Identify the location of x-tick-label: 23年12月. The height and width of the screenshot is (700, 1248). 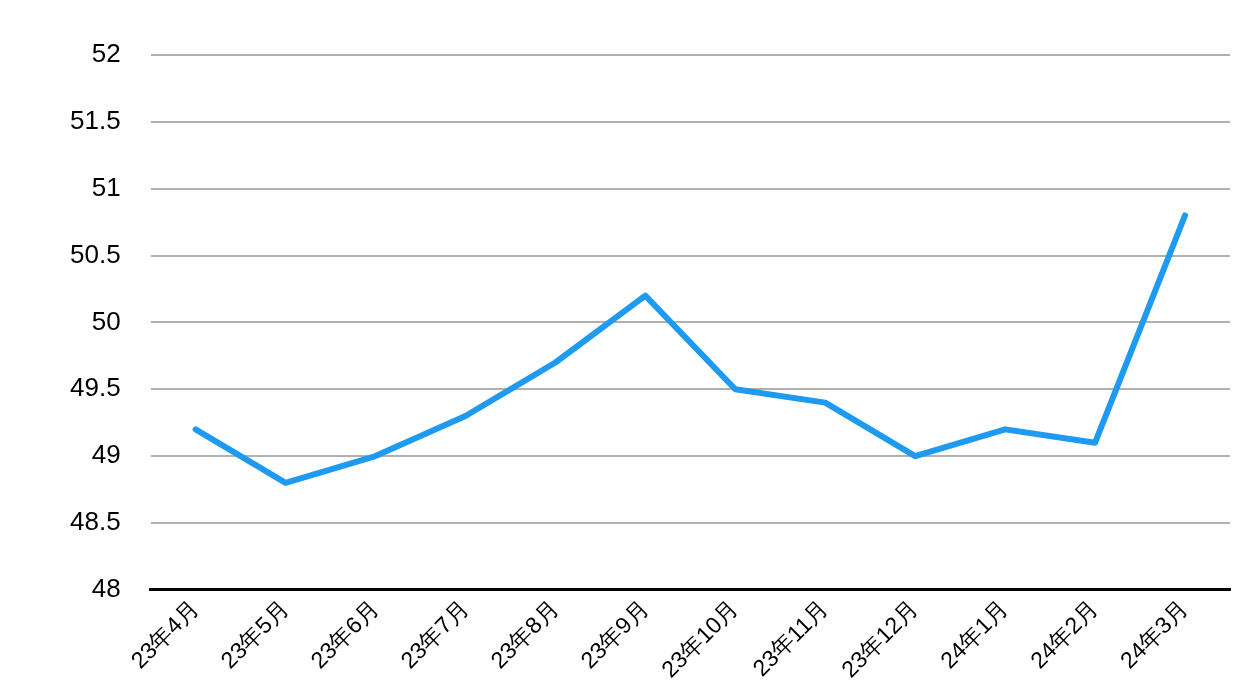
(880, 639).